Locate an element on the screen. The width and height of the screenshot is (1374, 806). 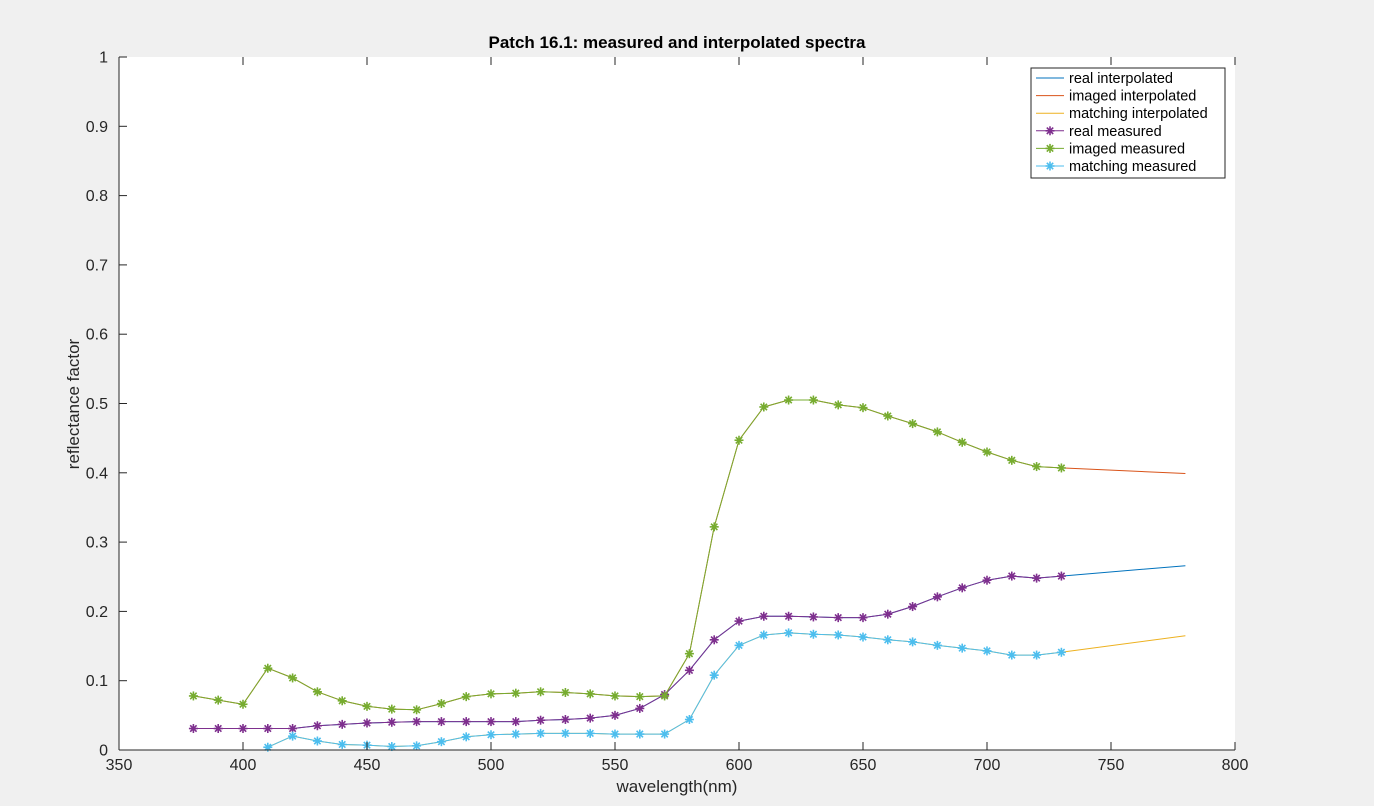
legend-label: imaged measured is located at coordinates (1127, 149).